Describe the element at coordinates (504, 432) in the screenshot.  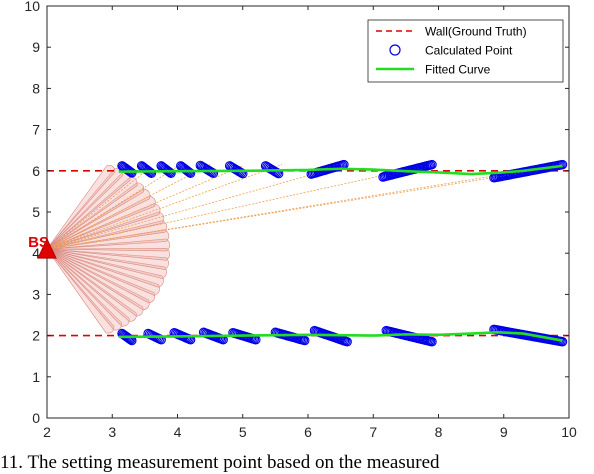
I see `x-tick-label: 9` at that location.